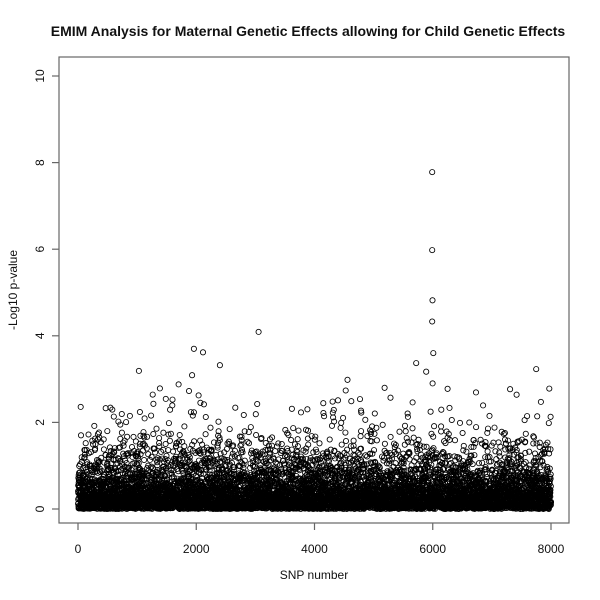  I want to click on x-tick-label: 0, so click(78, 549).